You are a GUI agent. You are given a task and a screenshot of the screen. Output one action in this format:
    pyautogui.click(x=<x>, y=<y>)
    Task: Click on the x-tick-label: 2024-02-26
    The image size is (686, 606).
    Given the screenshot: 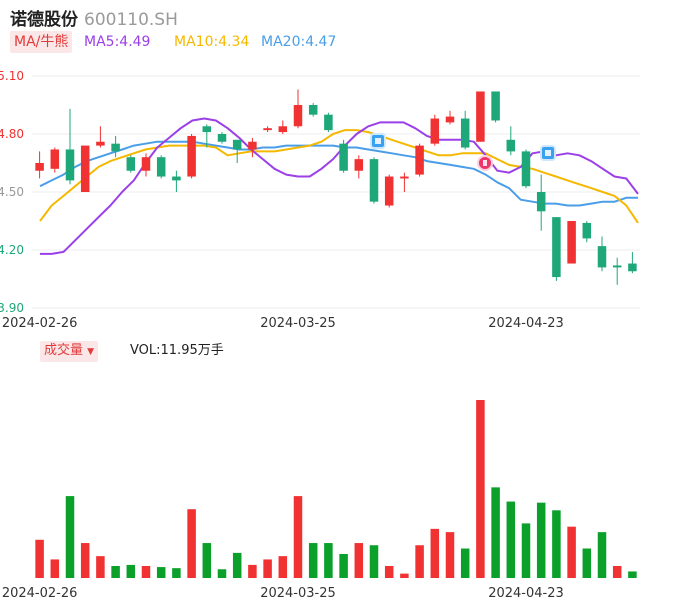 What is the action you would take?
    pyautogui.click(x=40, y=323)
    